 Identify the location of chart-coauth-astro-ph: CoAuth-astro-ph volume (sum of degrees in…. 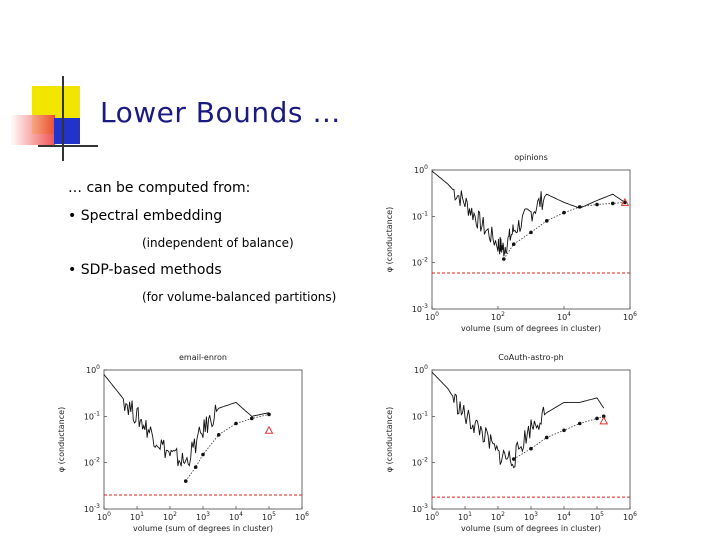
(511, 443).